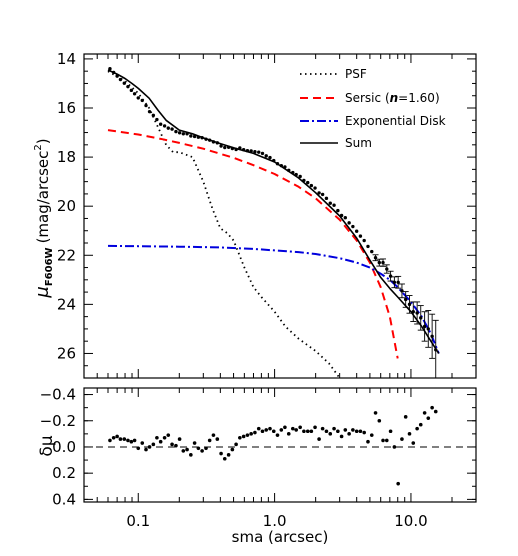 The image size is (518, 556). I want to click on legend-psf-label: PSF, so click(356, 74).